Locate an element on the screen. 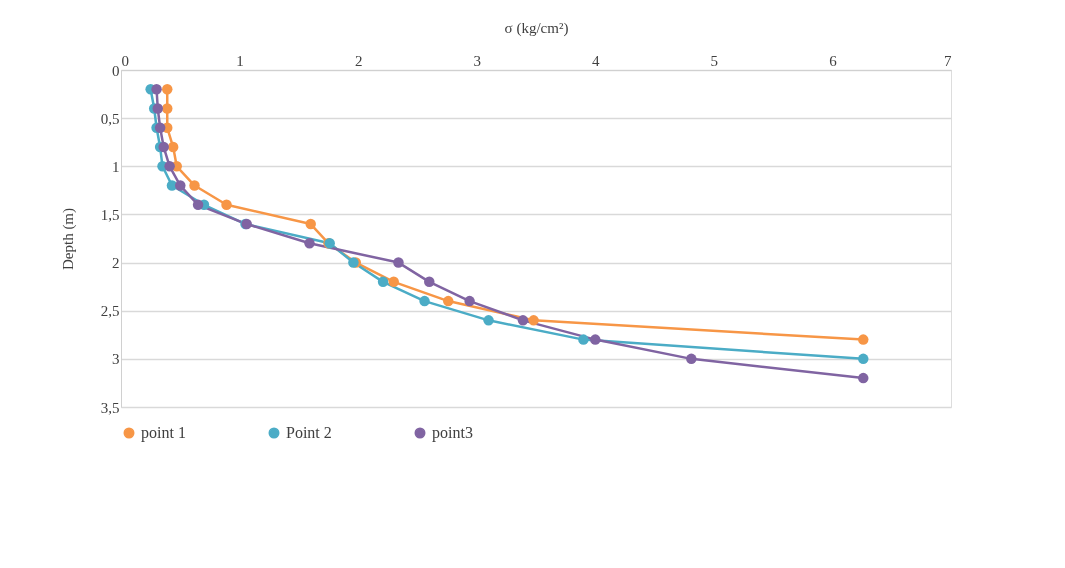 The image size is (1065, 568). x-tick-label: 2 is located at coordinates (358, 60).